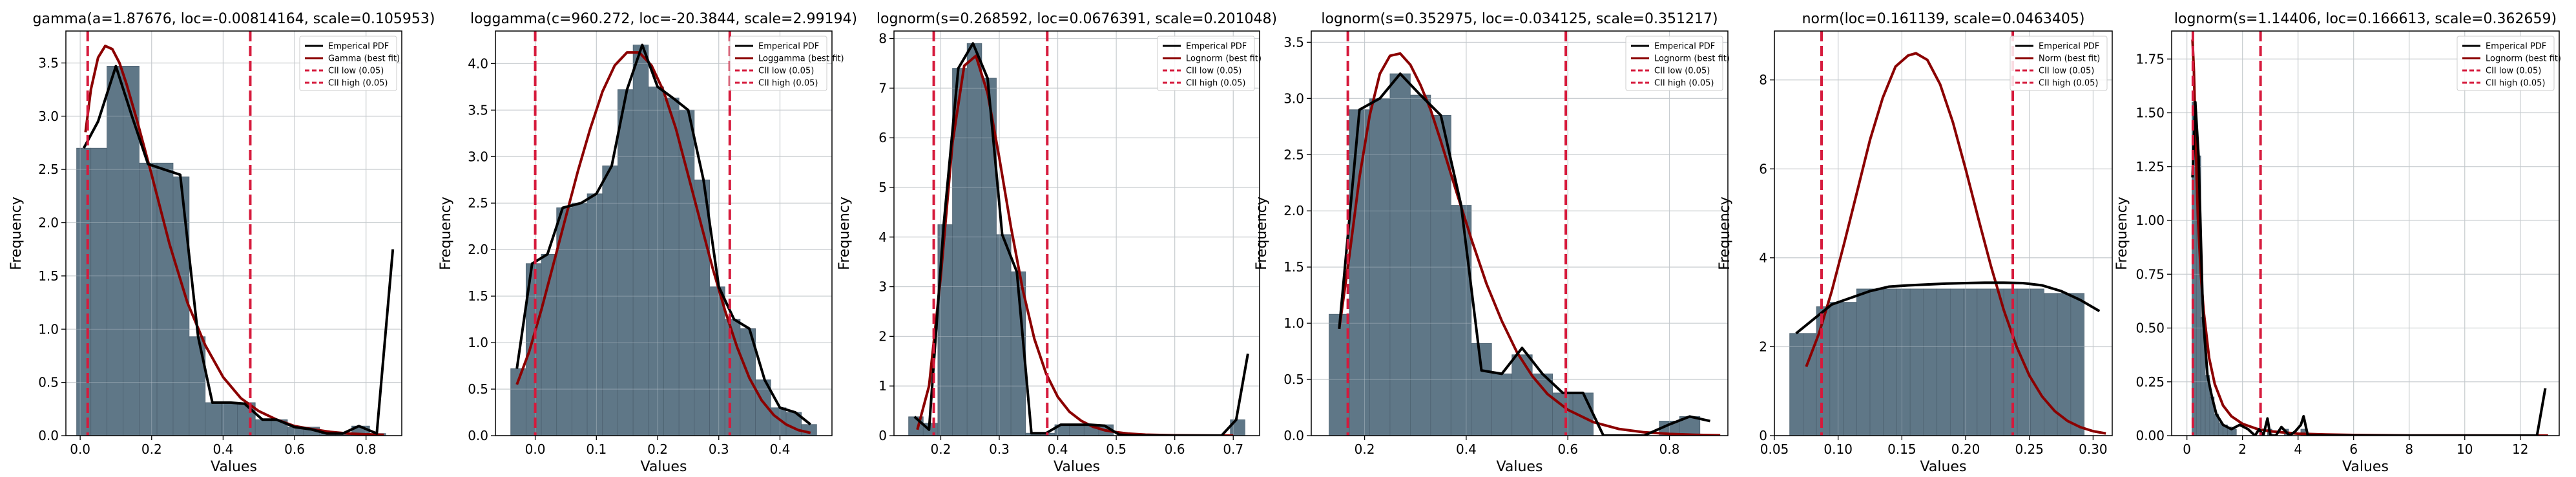 This screenshot has width=2576, height=477. What do you see at coordinates (2523, 59) in the screenshot?
I see `legend-fit-label: Lognorm (best fit)` at bounding box center [2523, 59].